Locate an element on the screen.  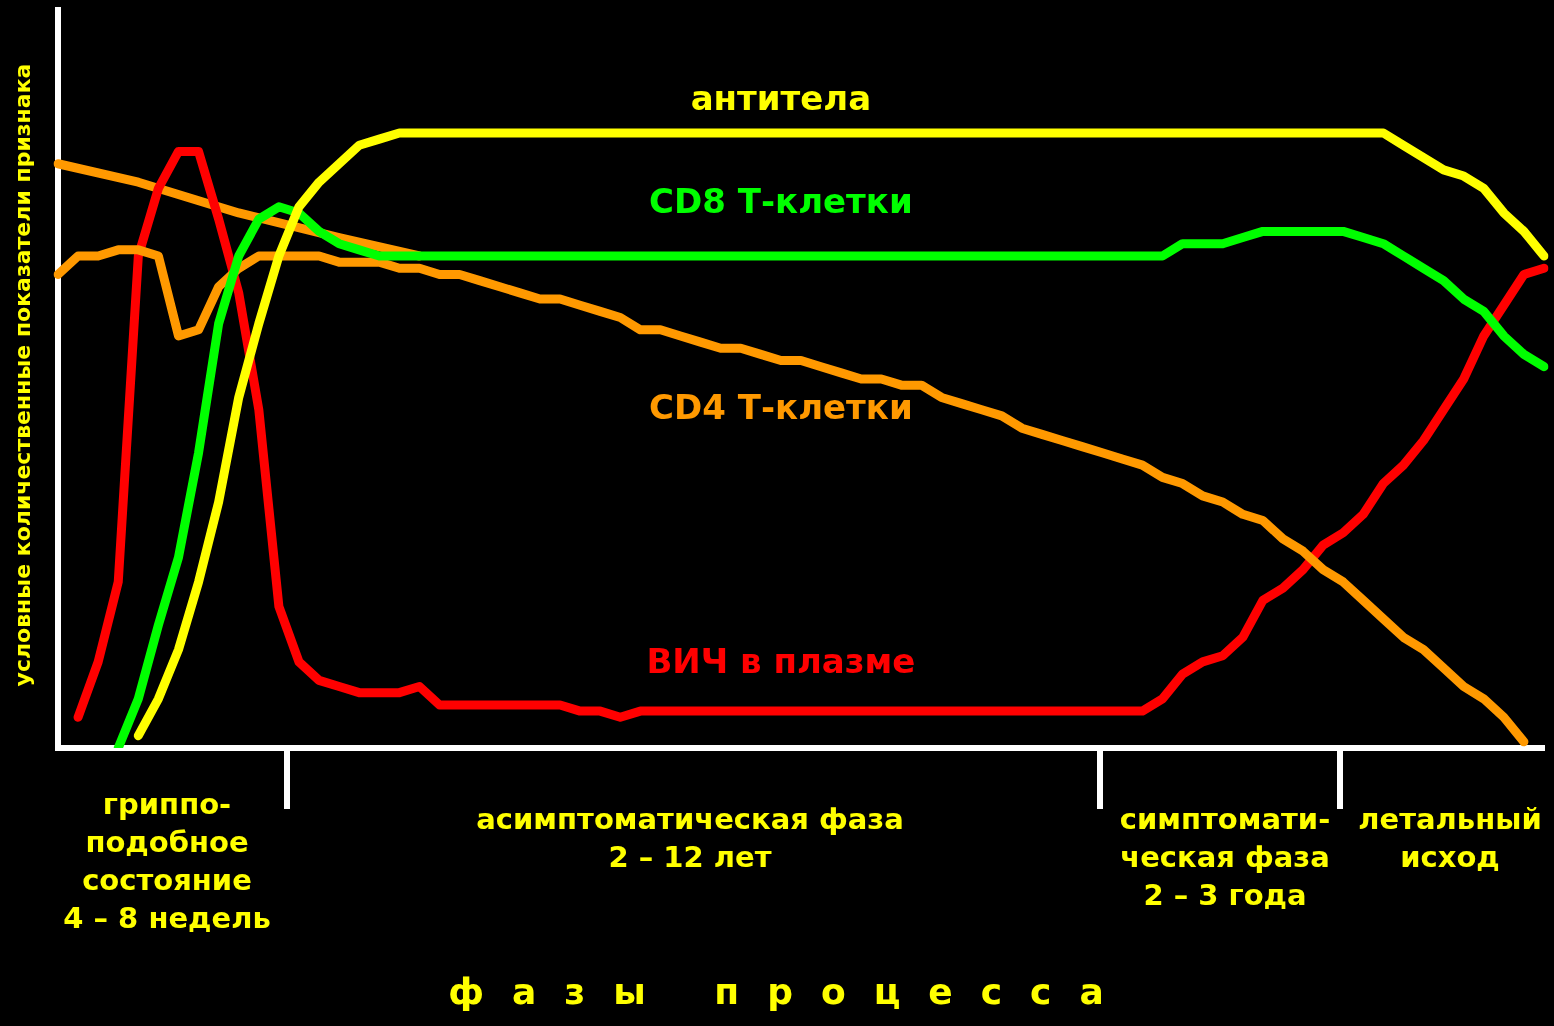
series-label: CD4 Т-клетки is located at coordinates (781, 407).